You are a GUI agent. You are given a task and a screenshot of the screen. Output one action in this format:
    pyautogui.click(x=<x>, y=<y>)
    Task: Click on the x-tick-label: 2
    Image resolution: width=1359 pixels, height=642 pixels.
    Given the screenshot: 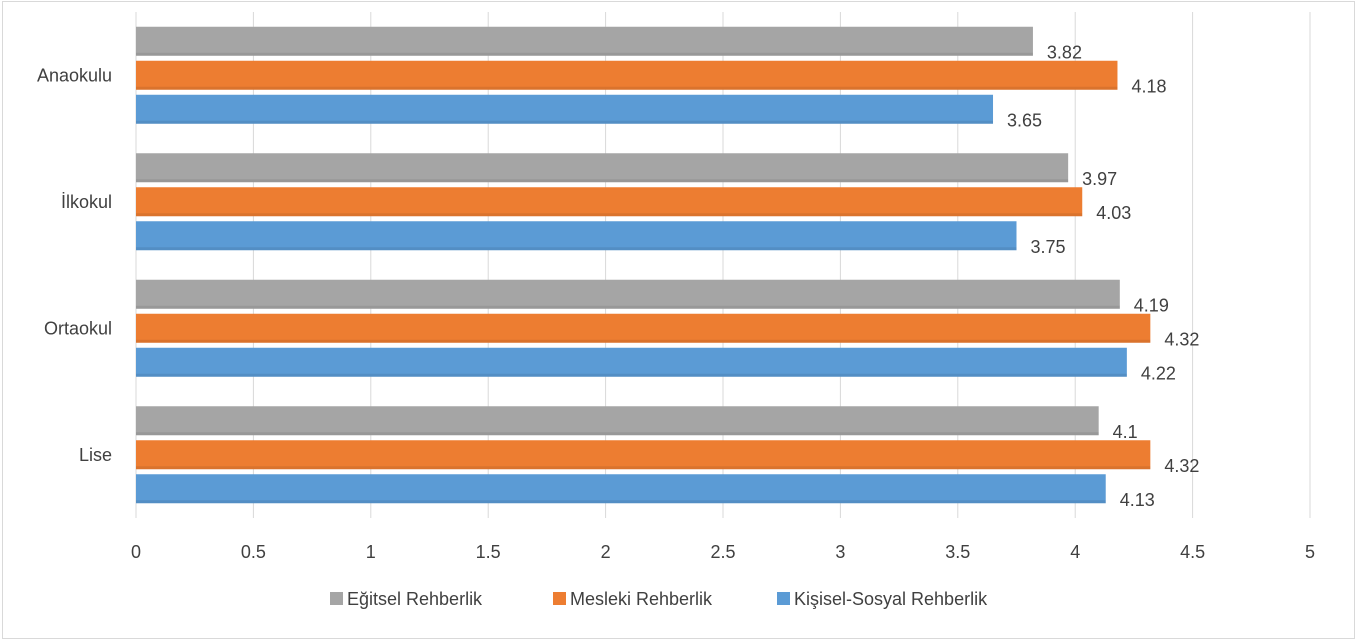 What is the action you would take?
    pyautogui.click(x=606, y=552)
    